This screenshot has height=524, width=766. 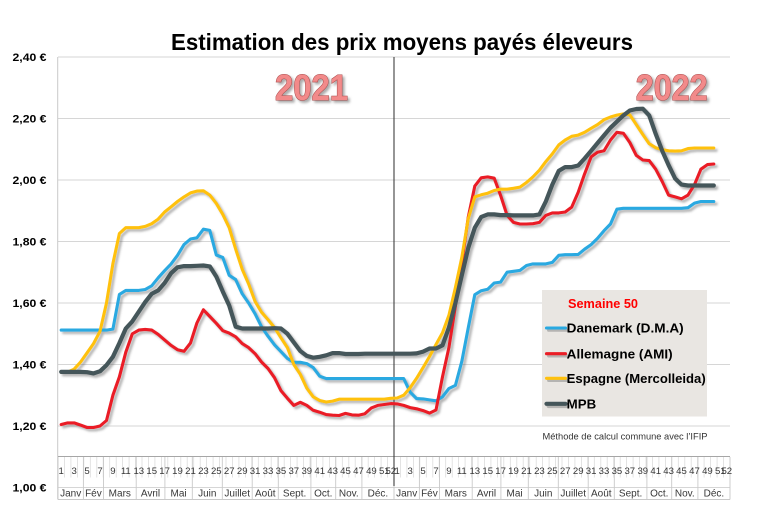 What do you see at coordinates (30, 488) in the screenshot?
I see `svg-text: 1,00 €` at bounding box center [30, 488].